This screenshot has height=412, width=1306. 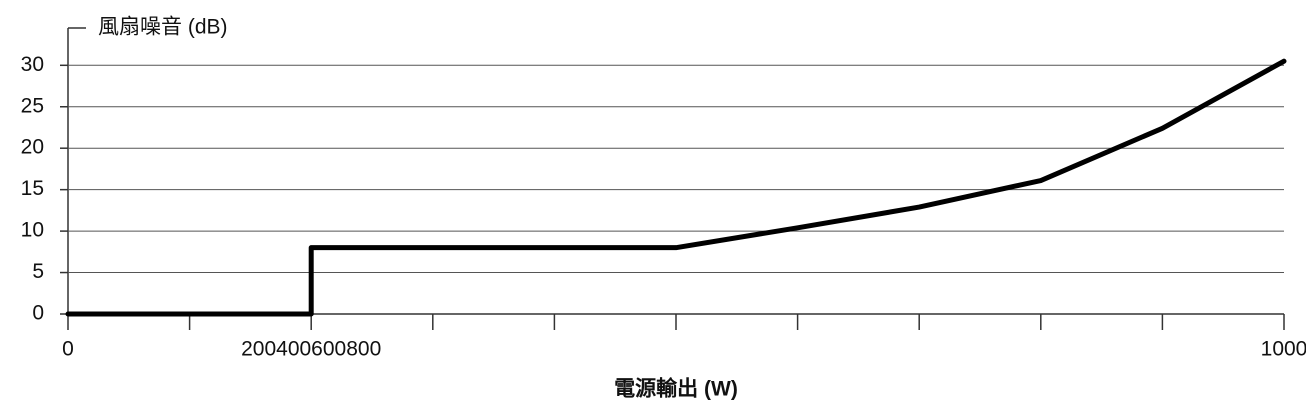 What do you see at coordinates (32, 105) in the screenshot?
I see `y-tick-label: 25` at bounding box center [32, 105].